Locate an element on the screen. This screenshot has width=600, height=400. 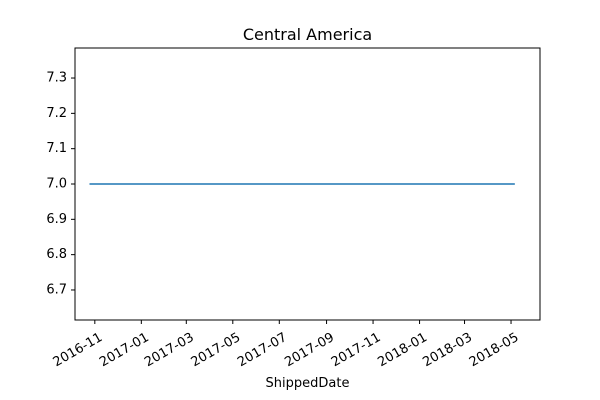
y-tick-label: 7.3 is located at coordinates (56, 78).